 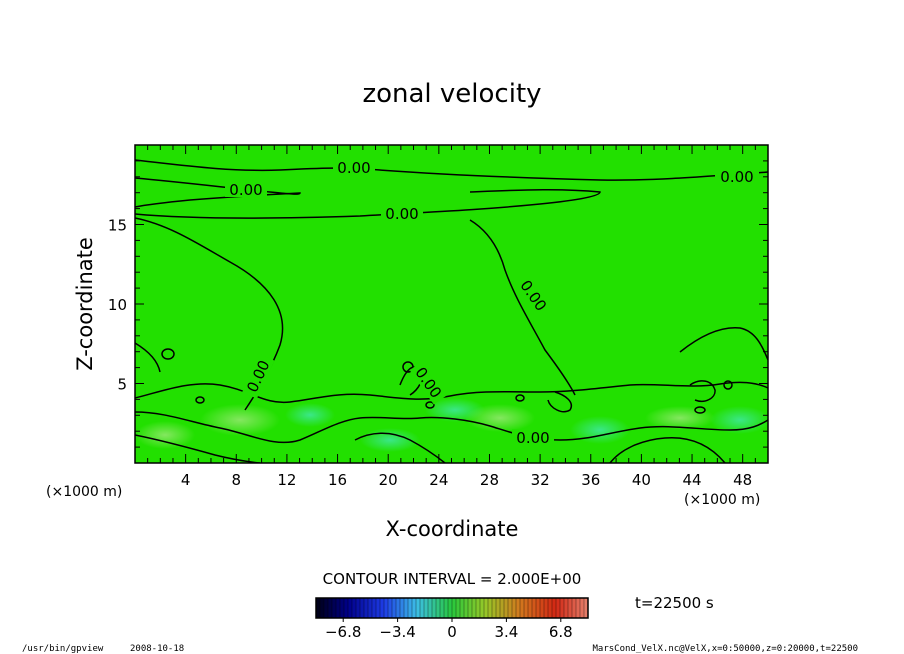 What do you see at coordinates (451, 94) in the screenshot?
I see `chart-title: zonal velocity` at bounding box center [451, 94].